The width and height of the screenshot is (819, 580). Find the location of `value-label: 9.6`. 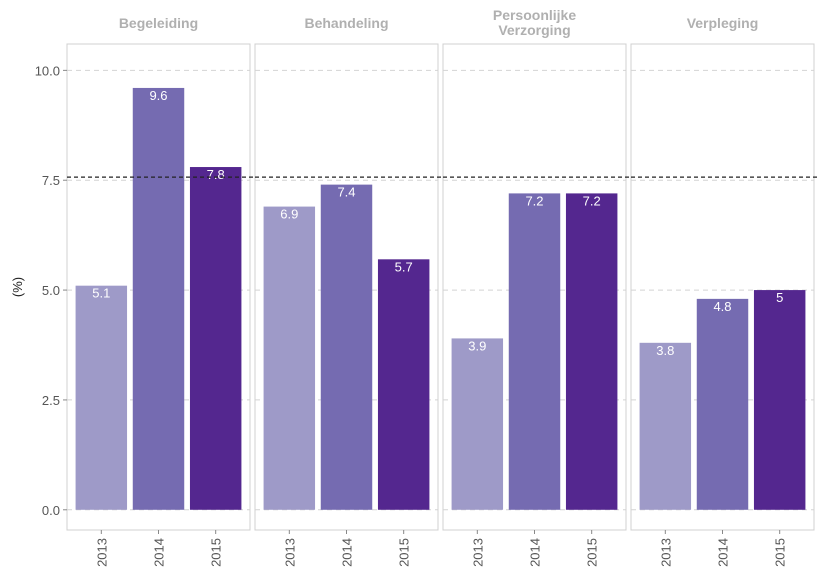

value-label: 9.6 is located at coordinates (158, 95).